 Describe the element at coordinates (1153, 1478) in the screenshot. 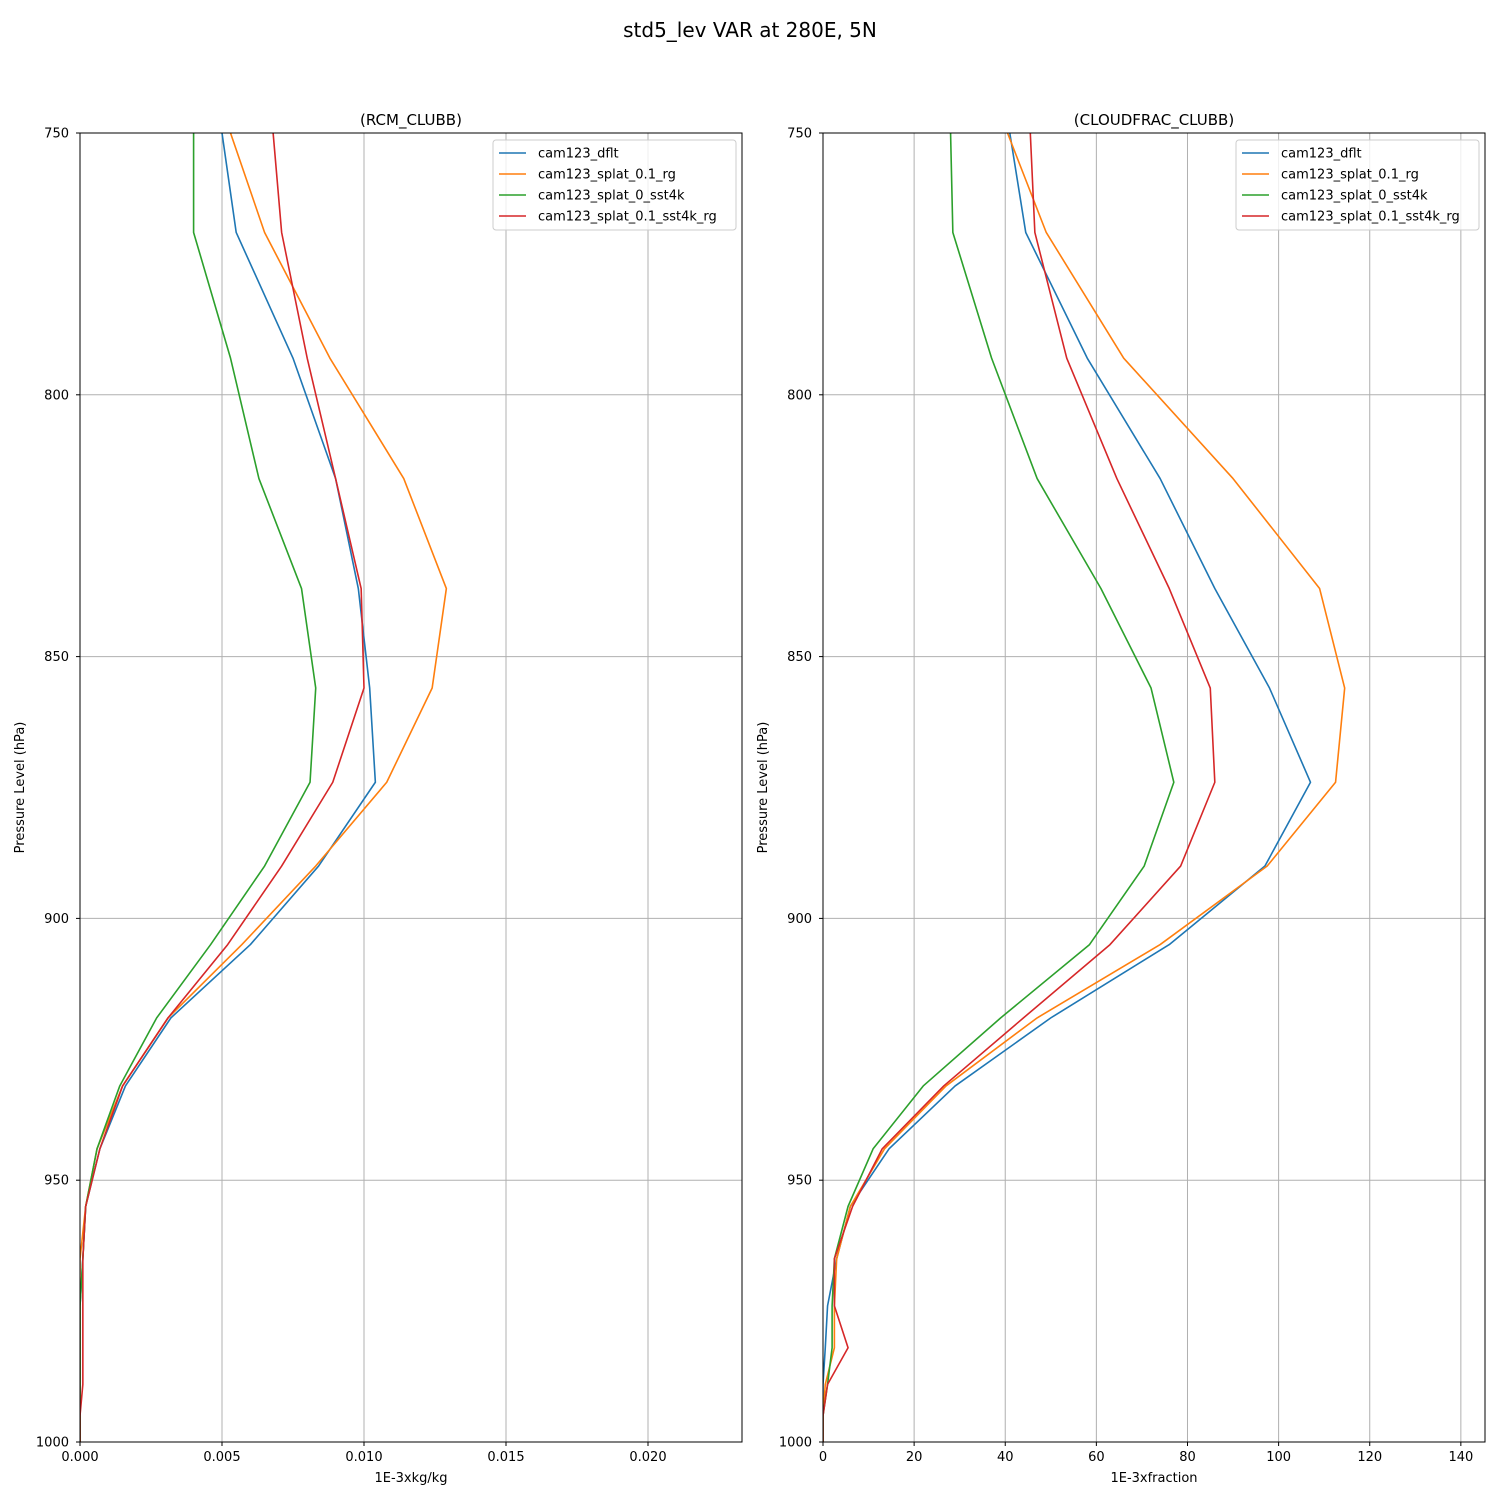

I see `x-axis-label: 1E-3xfraction` at that location.